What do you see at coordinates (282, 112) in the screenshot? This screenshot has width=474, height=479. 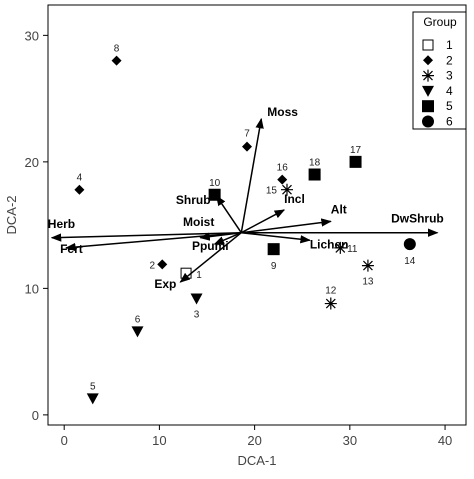 I see `vector-label: Moss` at bounding box center [282, 112].